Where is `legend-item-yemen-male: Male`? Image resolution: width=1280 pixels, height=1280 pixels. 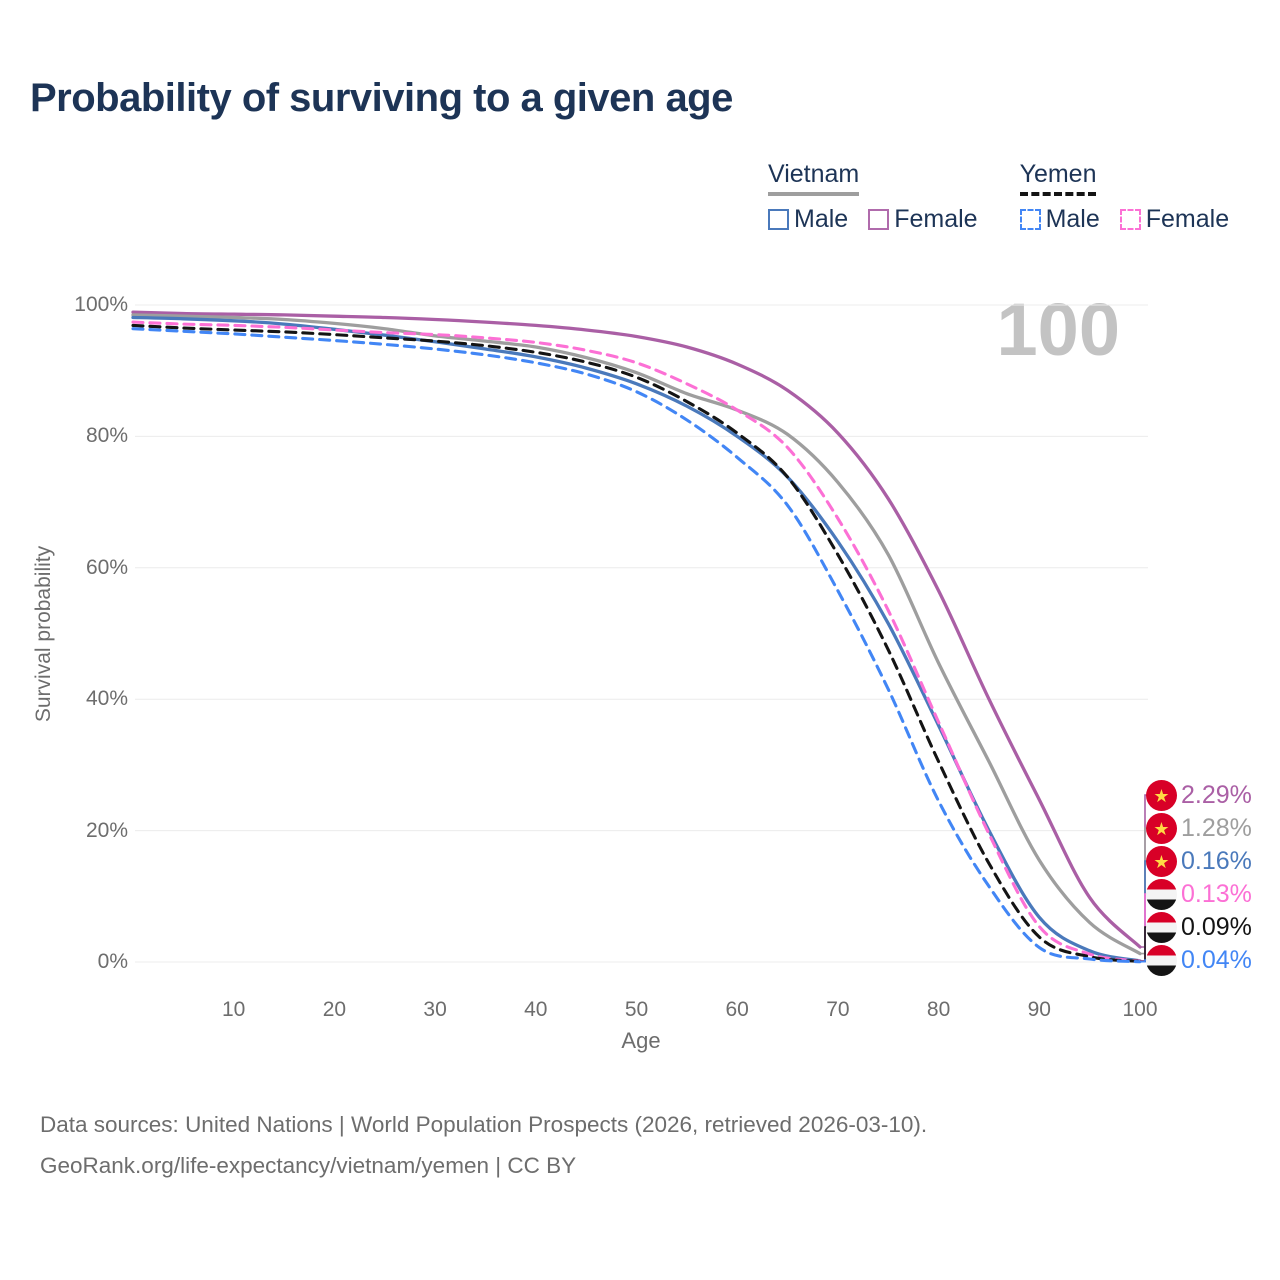
legend-item-yemen-male: Male is located at coordinates (1059, 219).